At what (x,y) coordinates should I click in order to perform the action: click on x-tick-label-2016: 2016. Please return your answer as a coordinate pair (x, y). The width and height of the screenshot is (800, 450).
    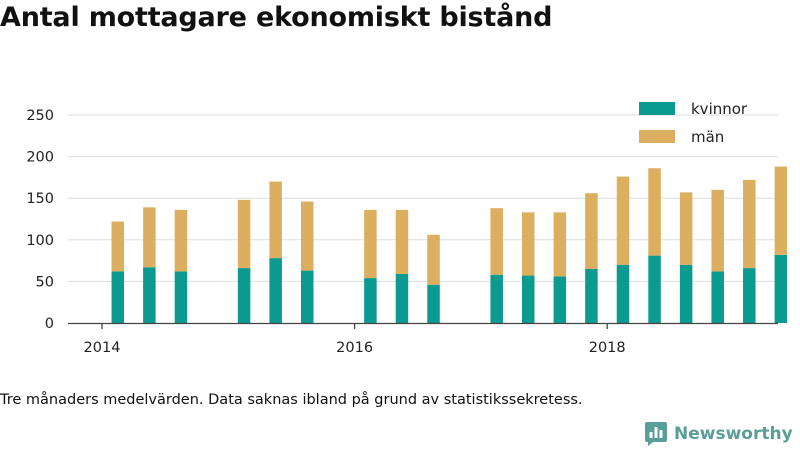
    Looking at the image, I should click on (354, 348).